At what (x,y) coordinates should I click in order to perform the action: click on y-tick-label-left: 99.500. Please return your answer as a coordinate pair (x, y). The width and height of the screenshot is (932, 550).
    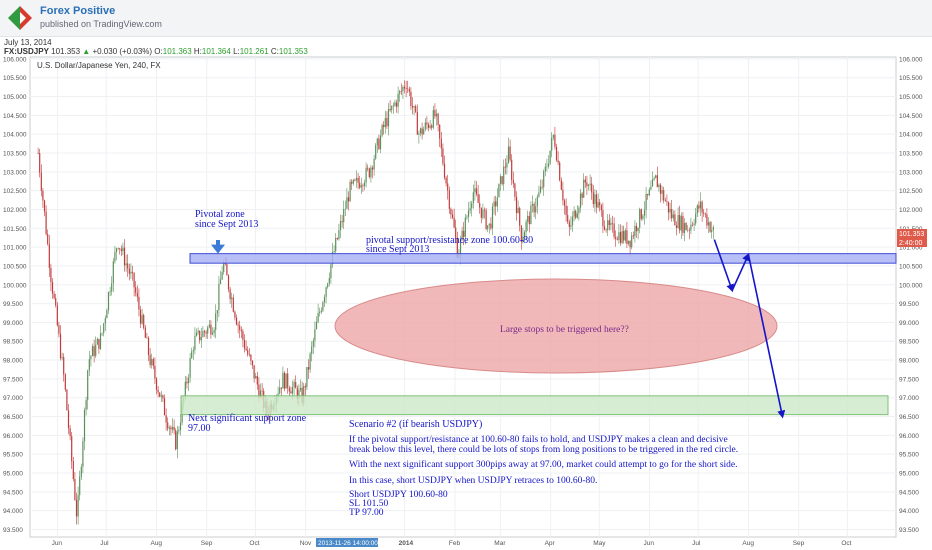
    Looking at the image, I should click on (13, 304).